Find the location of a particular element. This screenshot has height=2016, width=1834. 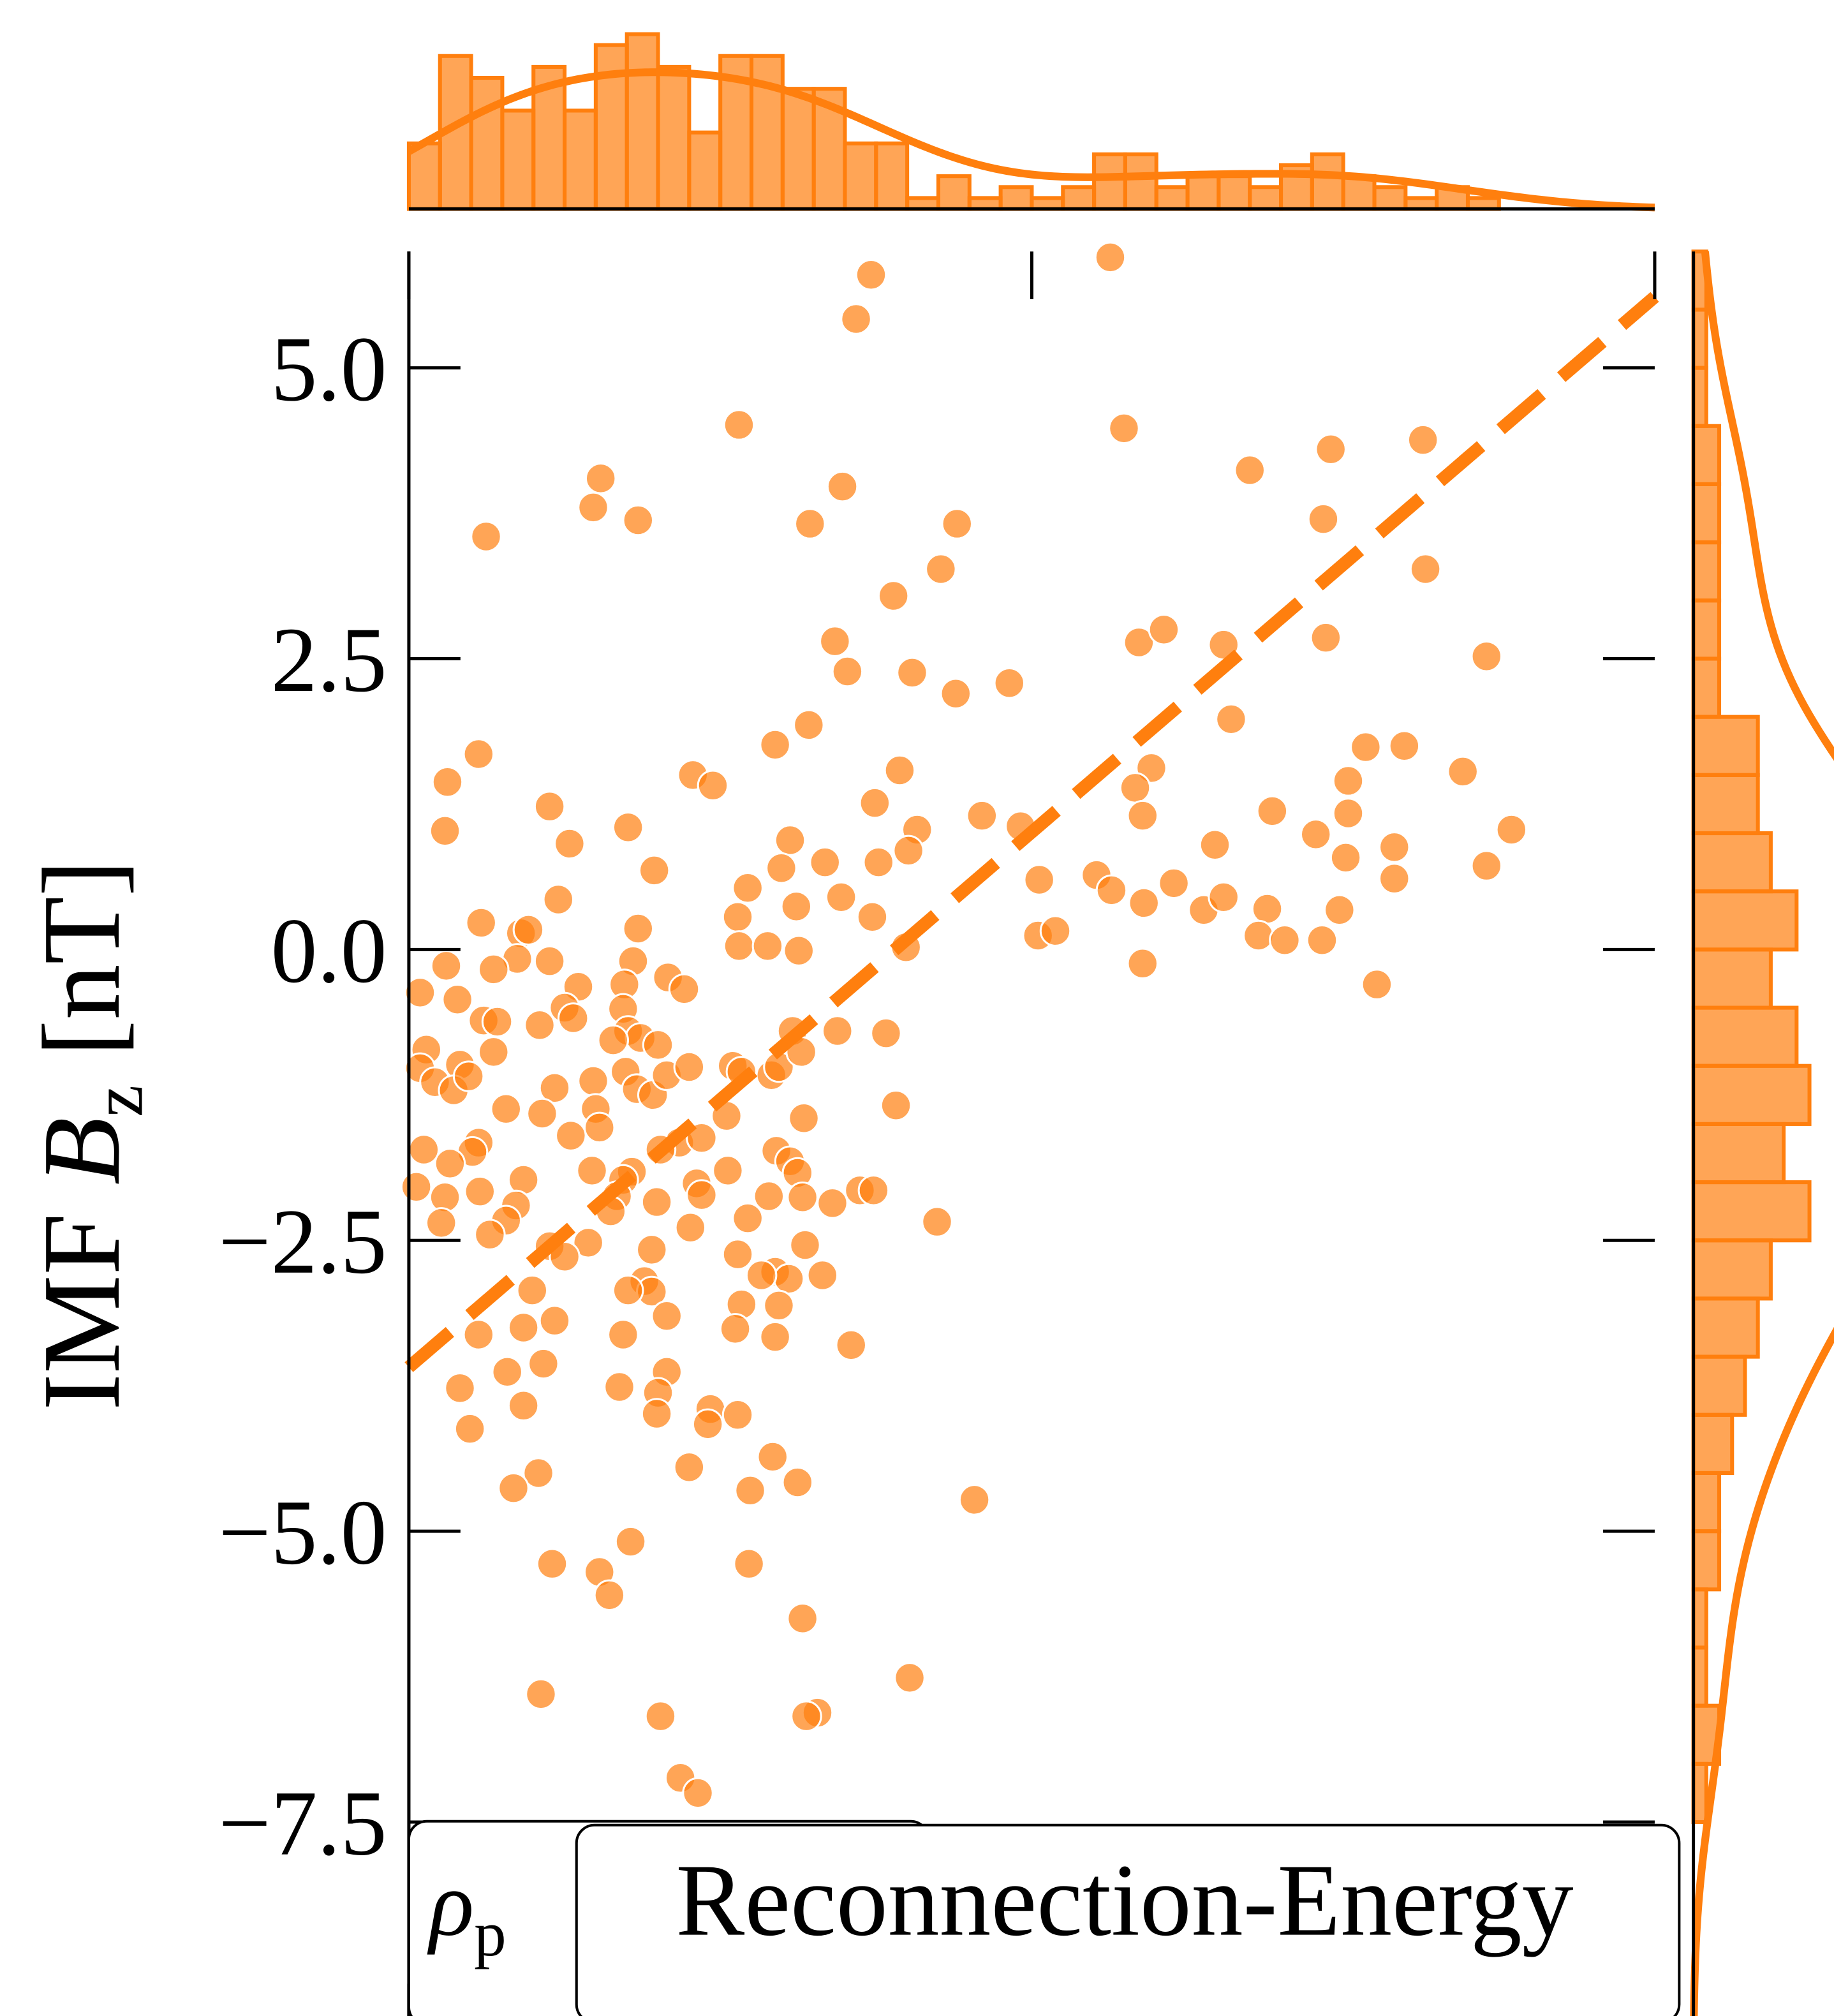

right-kde-curve is located at coordinates (1762, 1133).